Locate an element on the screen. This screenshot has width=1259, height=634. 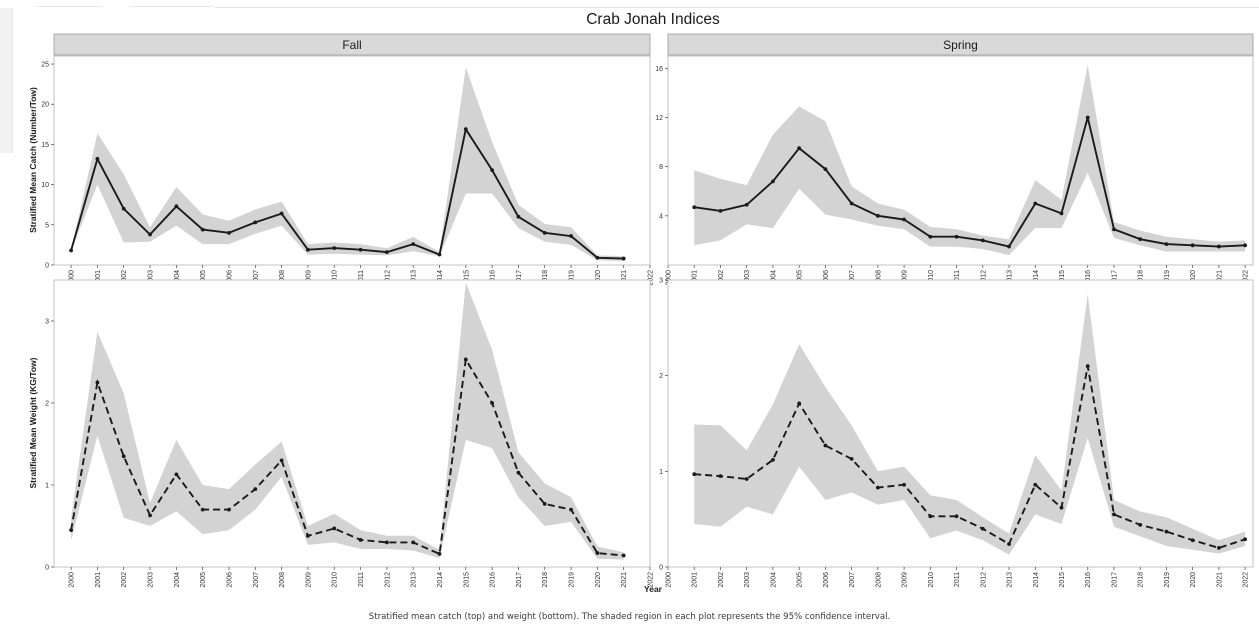
y-tick-label: 3 is located at coordinates (661, 281).